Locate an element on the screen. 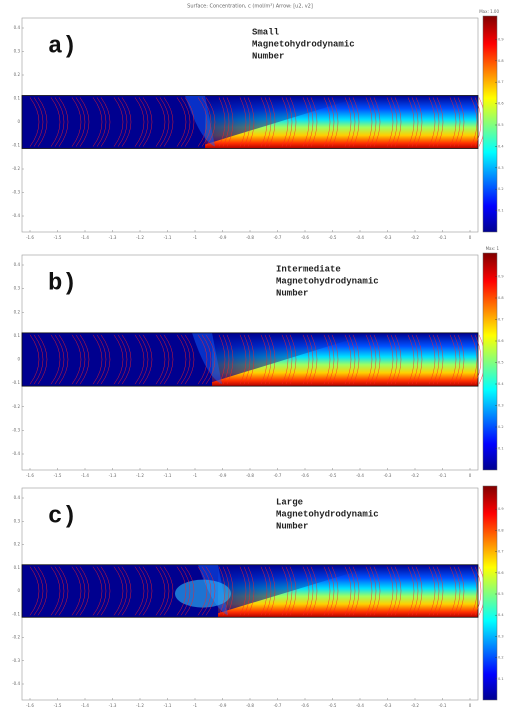  y-tick-label: 0 is located at coordinates (18, 590).